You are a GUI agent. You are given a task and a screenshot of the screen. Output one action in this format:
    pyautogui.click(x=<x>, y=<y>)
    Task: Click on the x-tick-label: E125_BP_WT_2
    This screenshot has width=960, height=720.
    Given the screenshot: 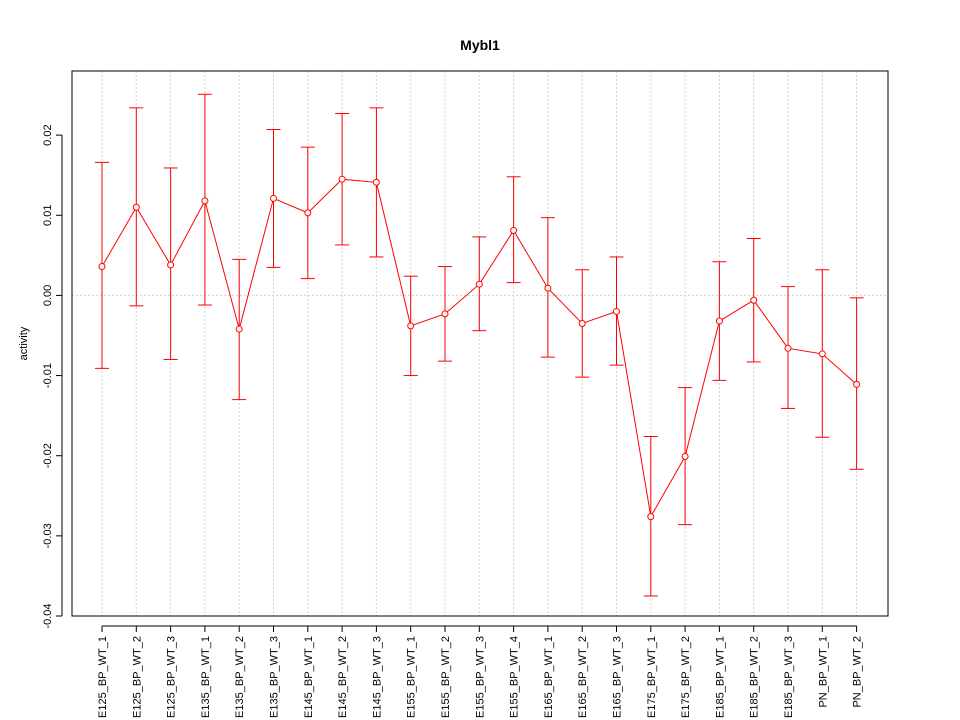 What is the action you would take?
    pyautogui.click(x=137, y=677)
    